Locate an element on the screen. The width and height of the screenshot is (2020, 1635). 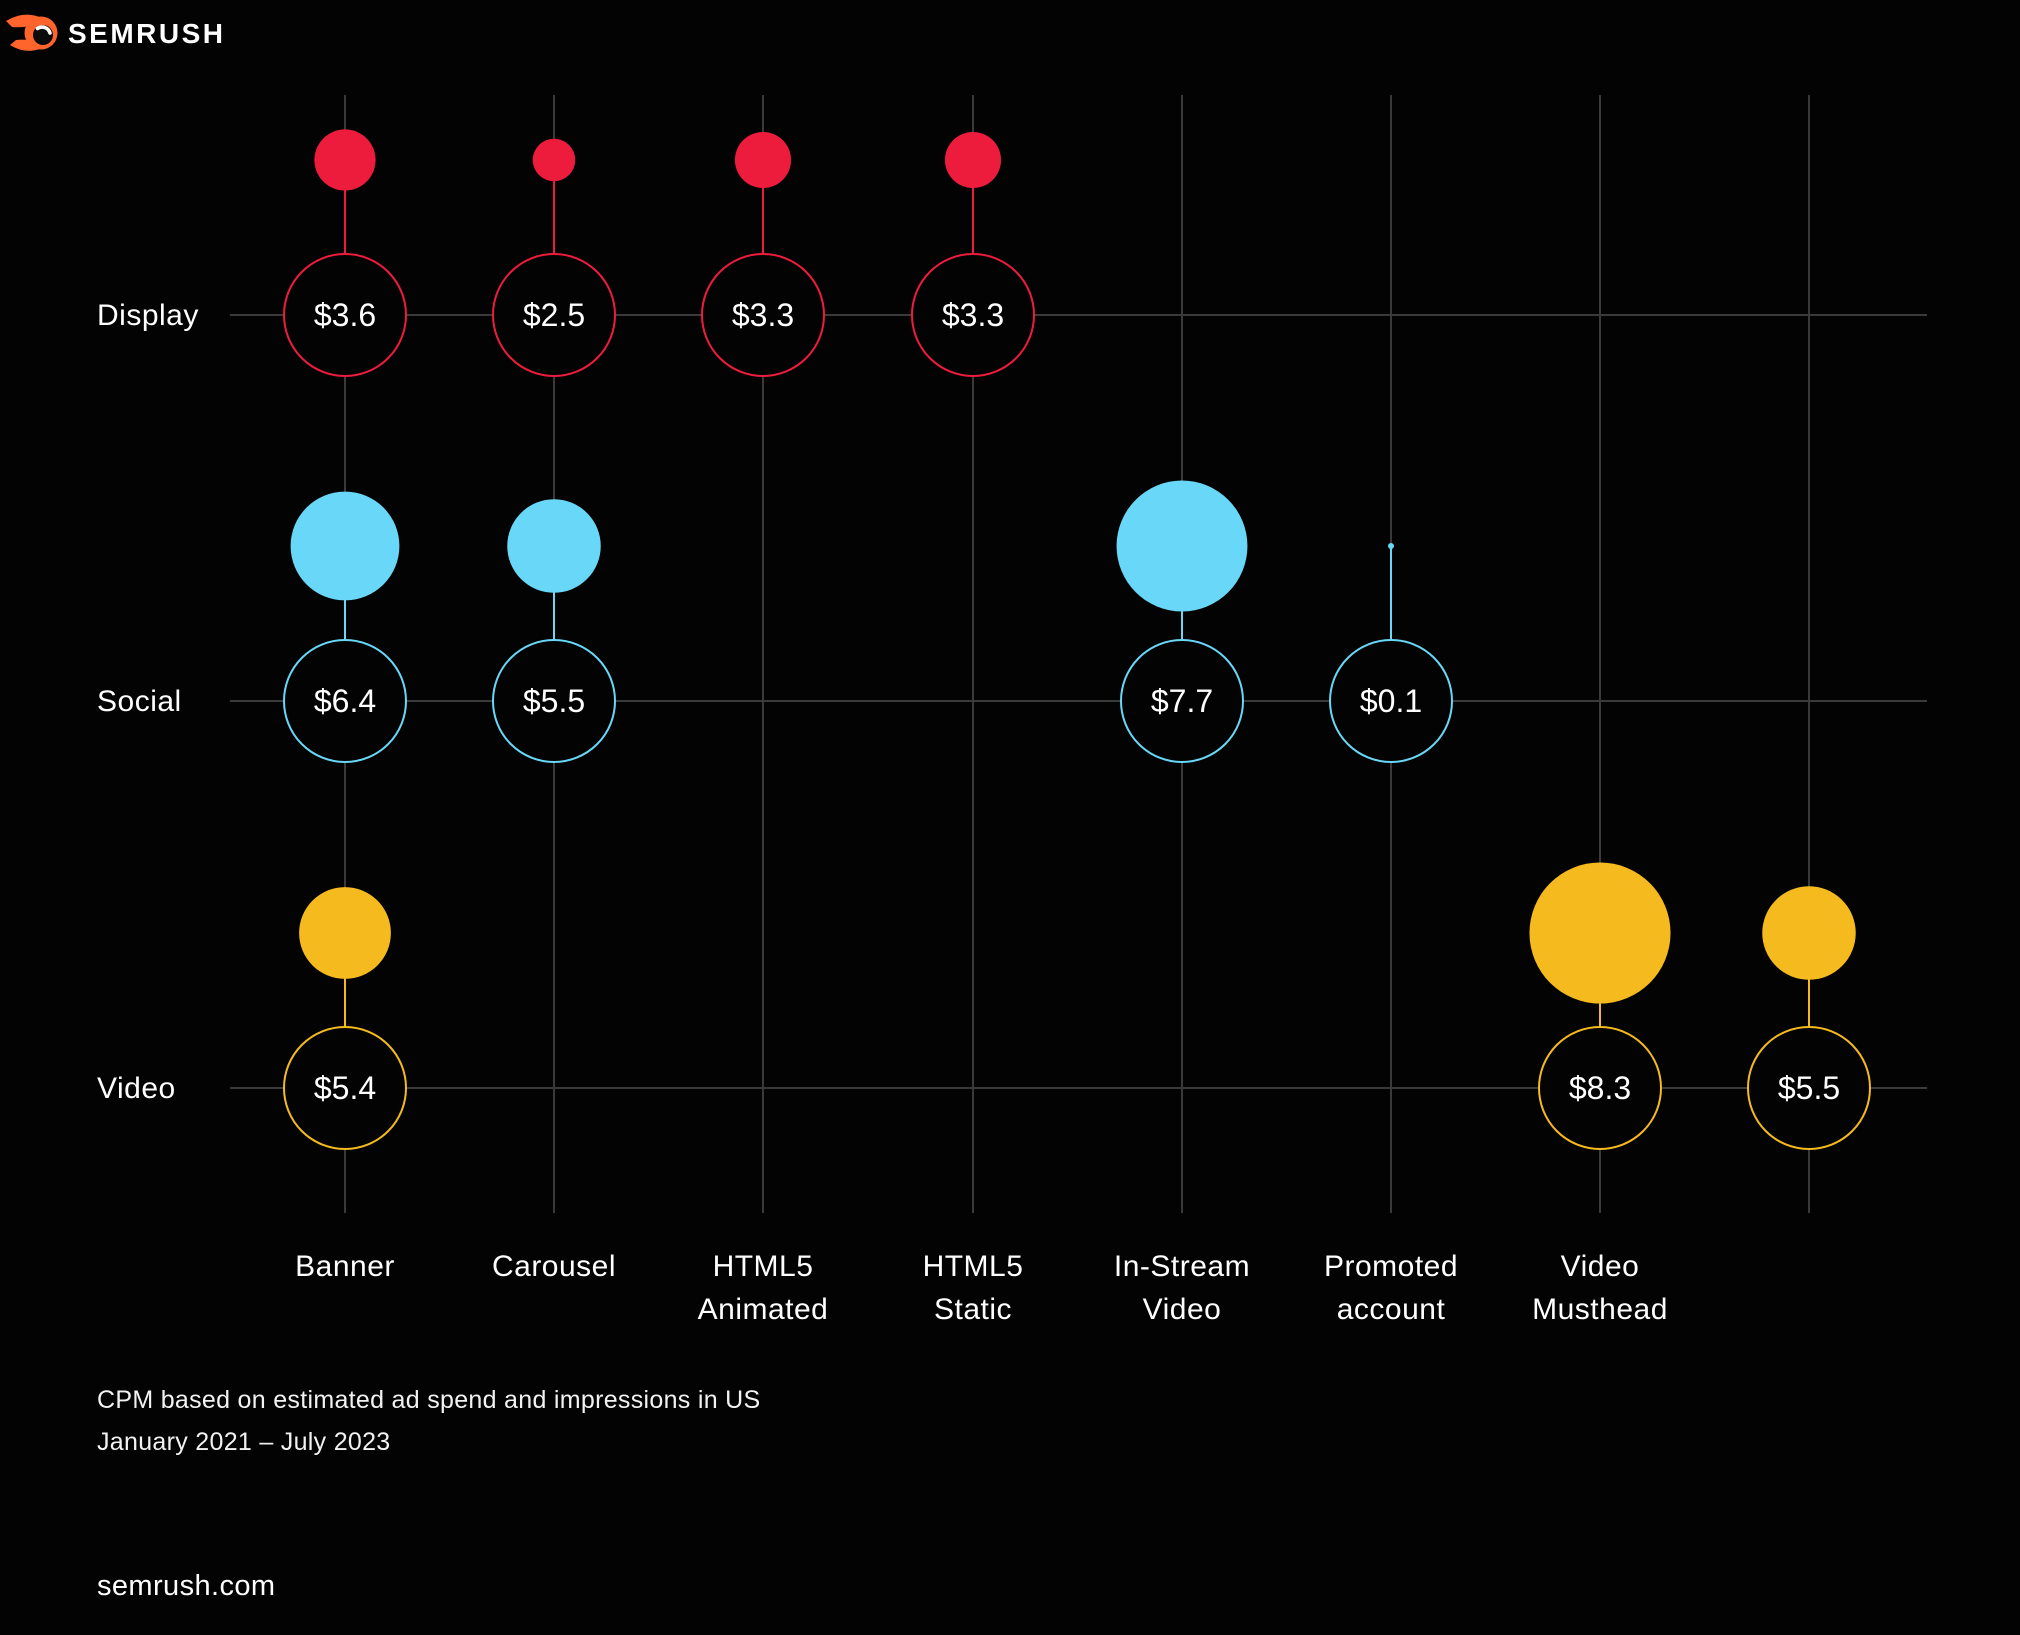
value-label-display-html5-static: $3.3 is located at coordinates (973, 315).